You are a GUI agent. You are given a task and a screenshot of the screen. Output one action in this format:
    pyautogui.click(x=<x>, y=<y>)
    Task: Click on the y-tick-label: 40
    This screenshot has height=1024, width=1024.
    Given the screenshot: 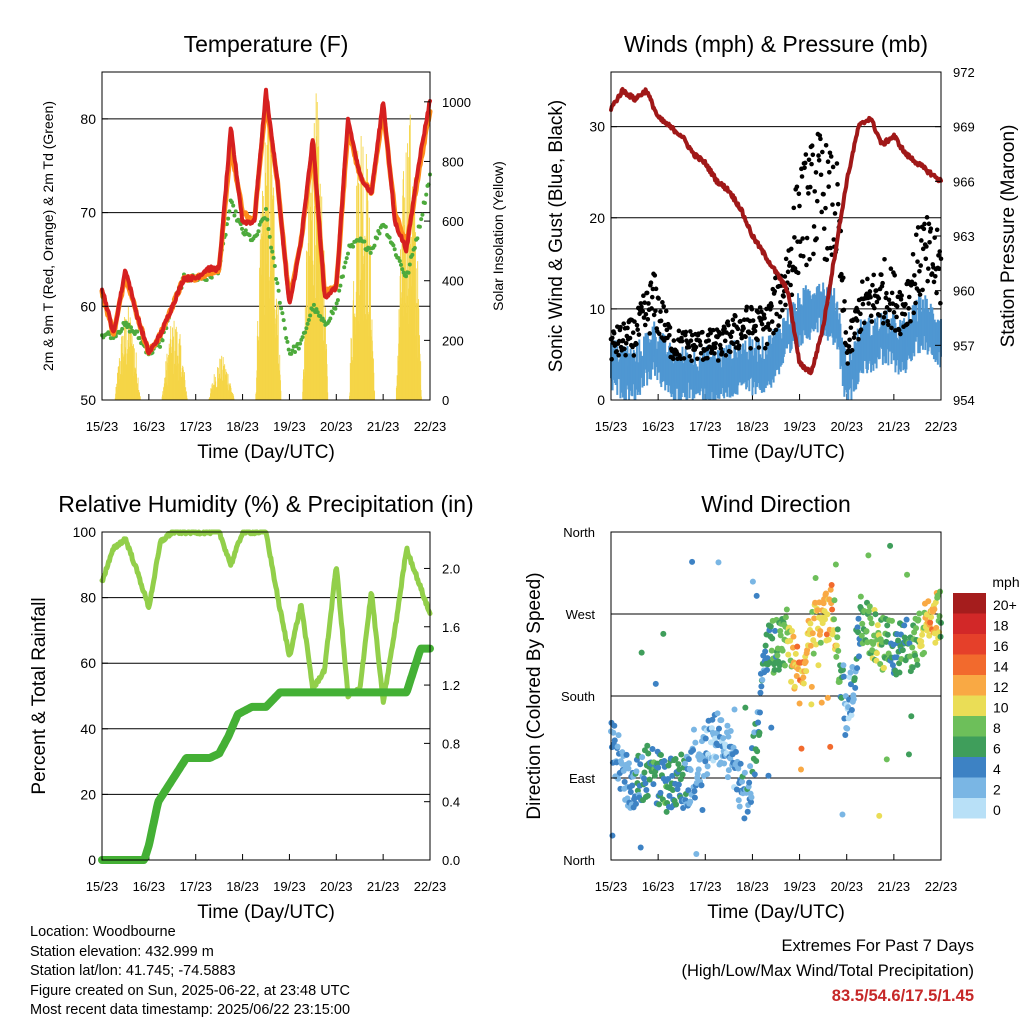 What is the action you would take?
    pyautogui.click(x=88, y=729)
    